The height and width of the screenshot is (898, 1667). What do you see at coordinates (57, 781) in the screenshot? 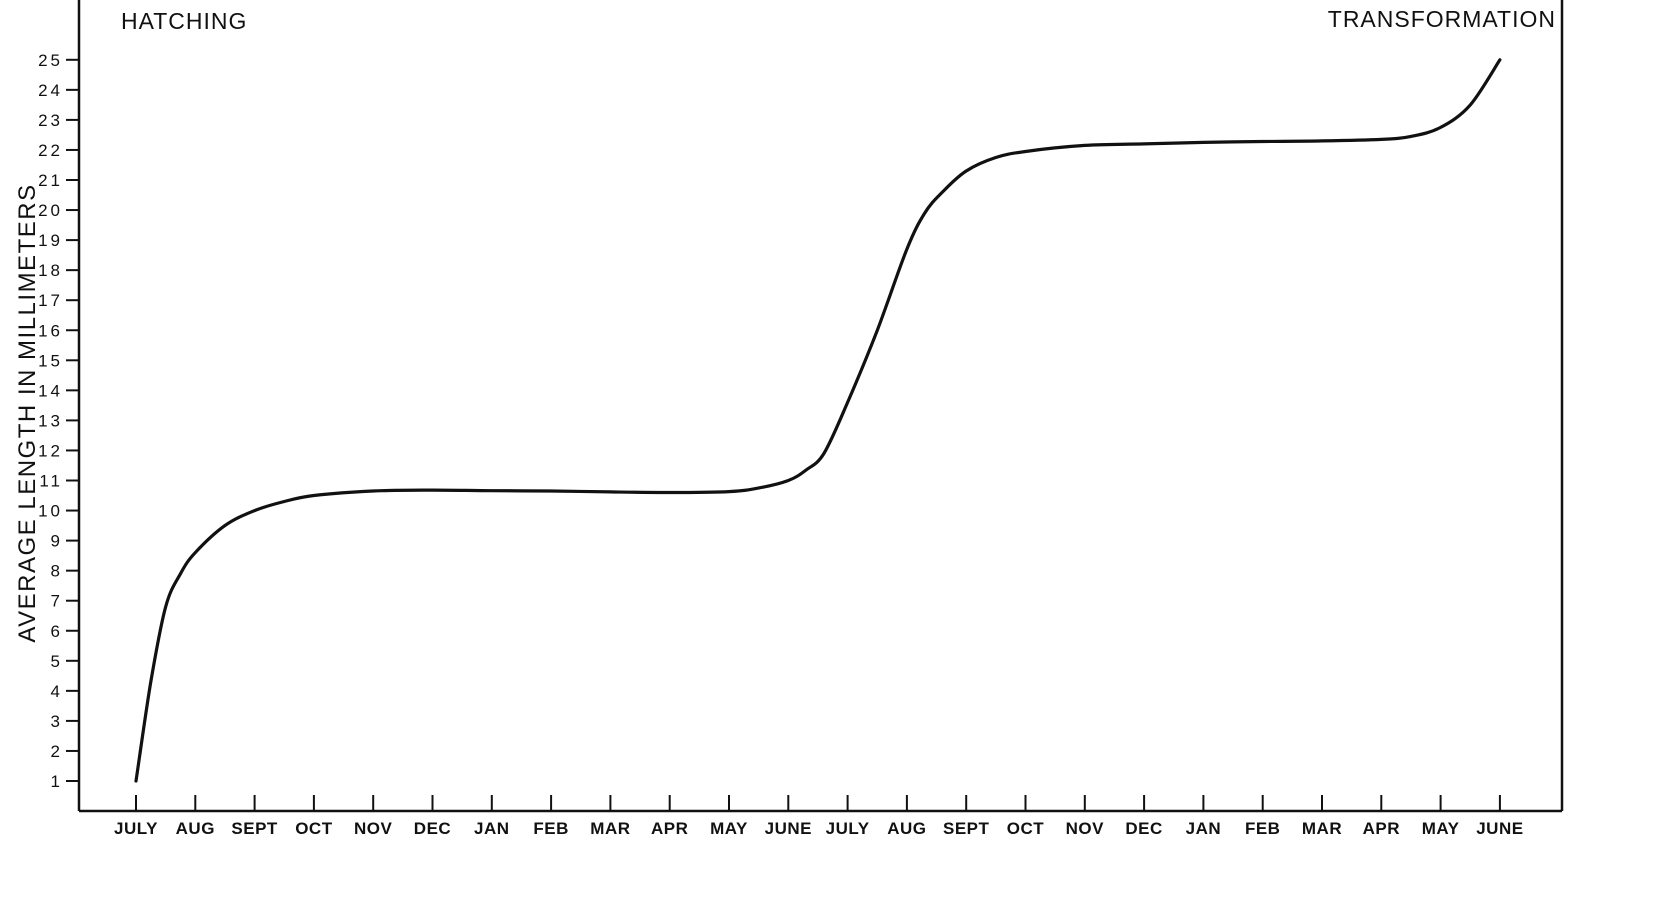
I see `y-tick-label: 1` at bounding box center [57, 781].